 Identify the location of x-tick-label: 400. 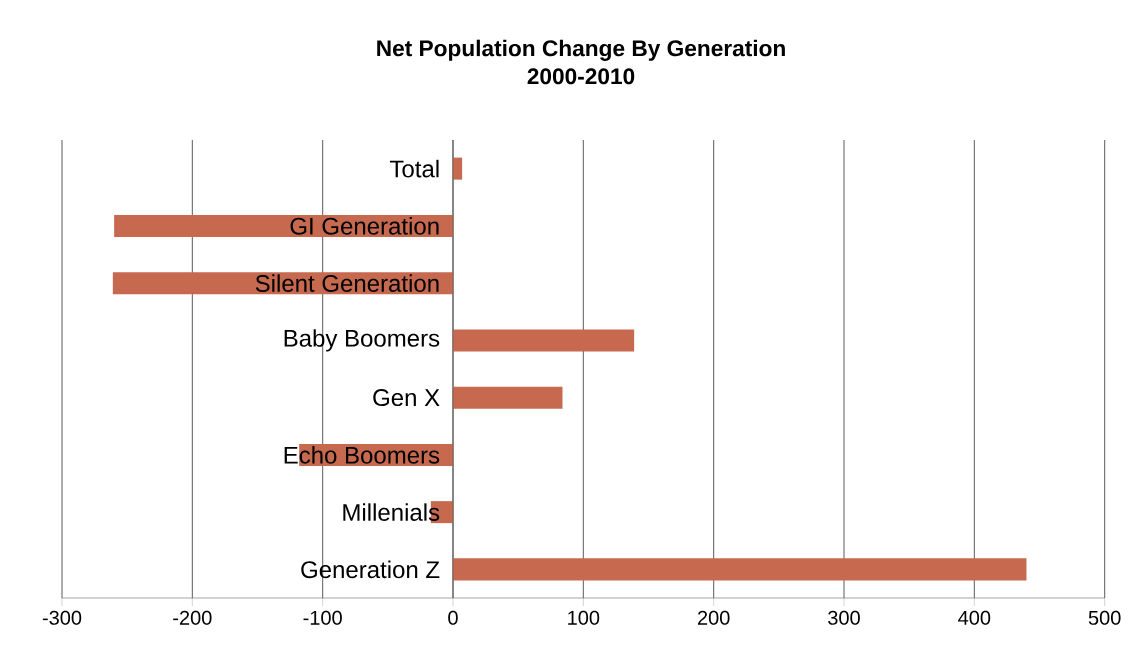
(974, 617).